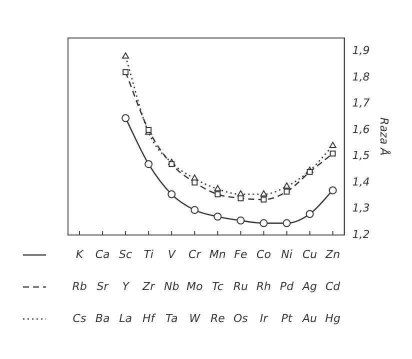 The image size is (412, 359). Describe the element at coordinates (125, 286) in the screenshot. I see `category-label: Sc Y La` at that location.